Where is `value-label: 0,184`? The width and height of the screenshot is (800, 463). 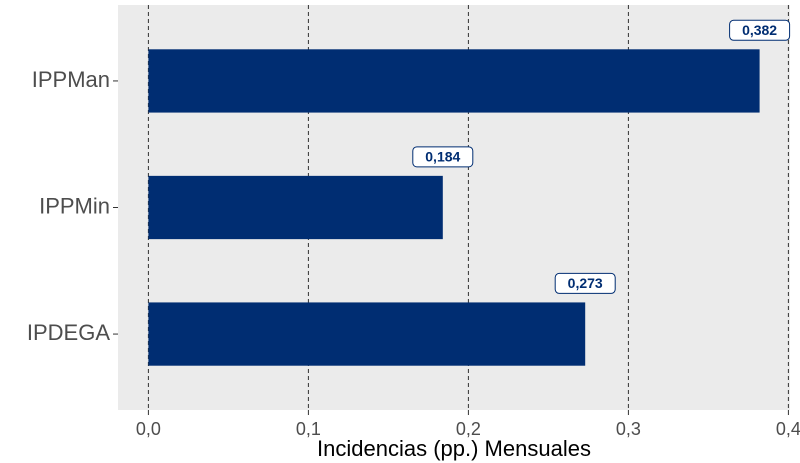 value-label: 0,184 is located at coordinates (442, 157).